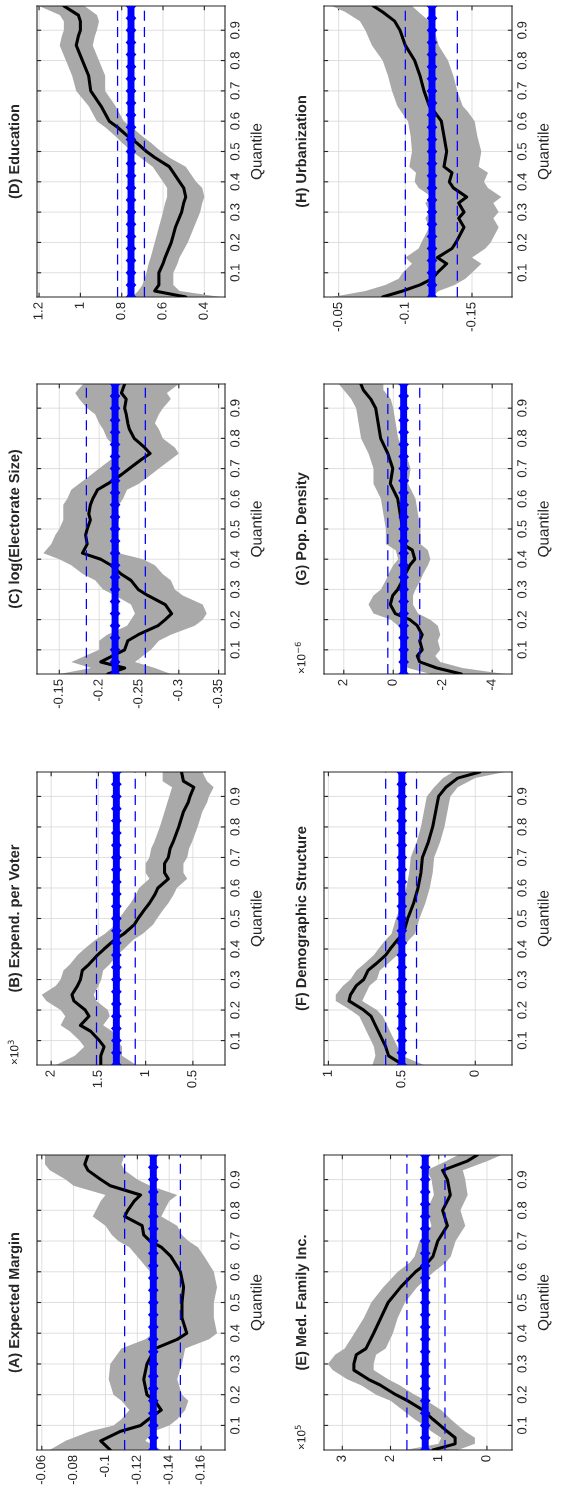  Describe the element at coordinates (302, 152) in the screenshot. I see `text: (H) Urbanization` at that location.